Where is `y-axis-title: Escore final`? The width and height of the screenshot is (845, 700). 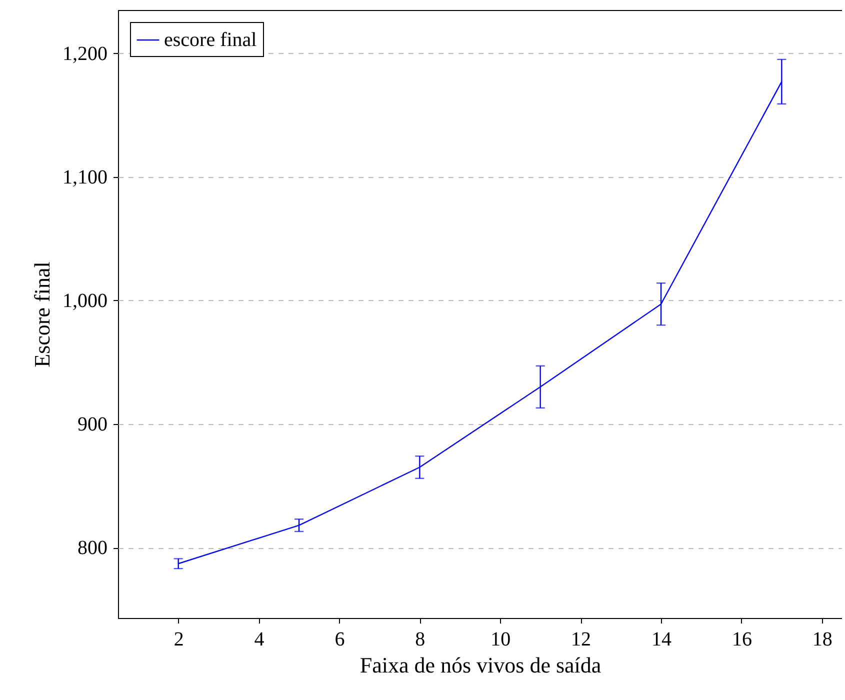 y-axis-title: Escore final is located at coordinates (42, 315).